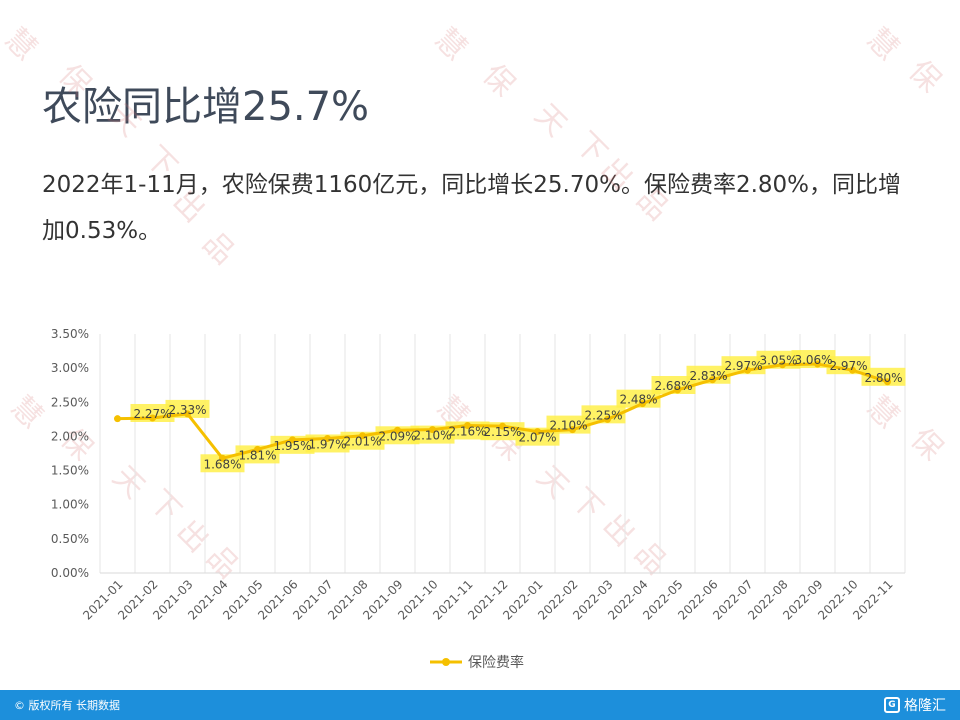 This screenshot has width=960, height=720. What do you see at coordinates (292, 446) in the screenshot?
I see `data-label: 1.95%` at bounding box center [292, 446].